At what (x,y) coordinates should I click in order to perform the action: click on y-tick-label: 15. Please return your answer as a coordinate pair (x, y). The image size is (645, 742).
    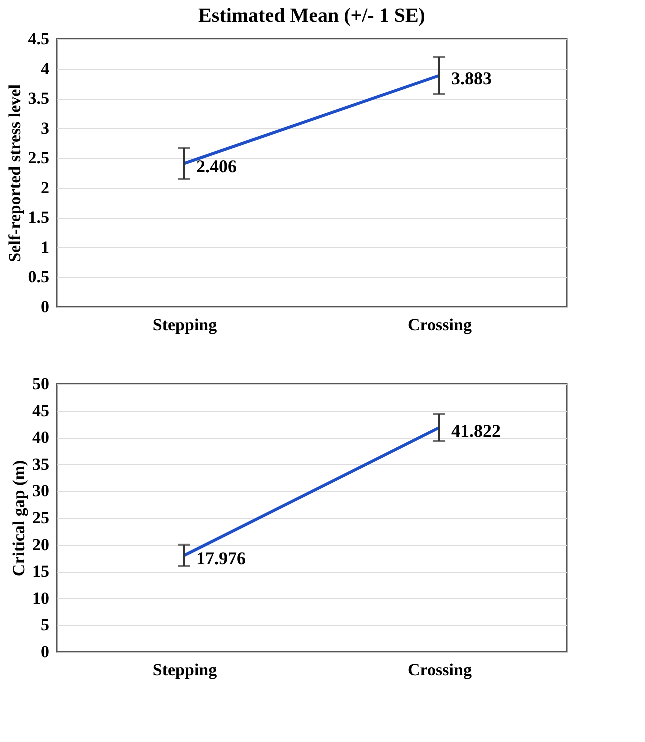
    Looking at the image, I should click on (41, 572).